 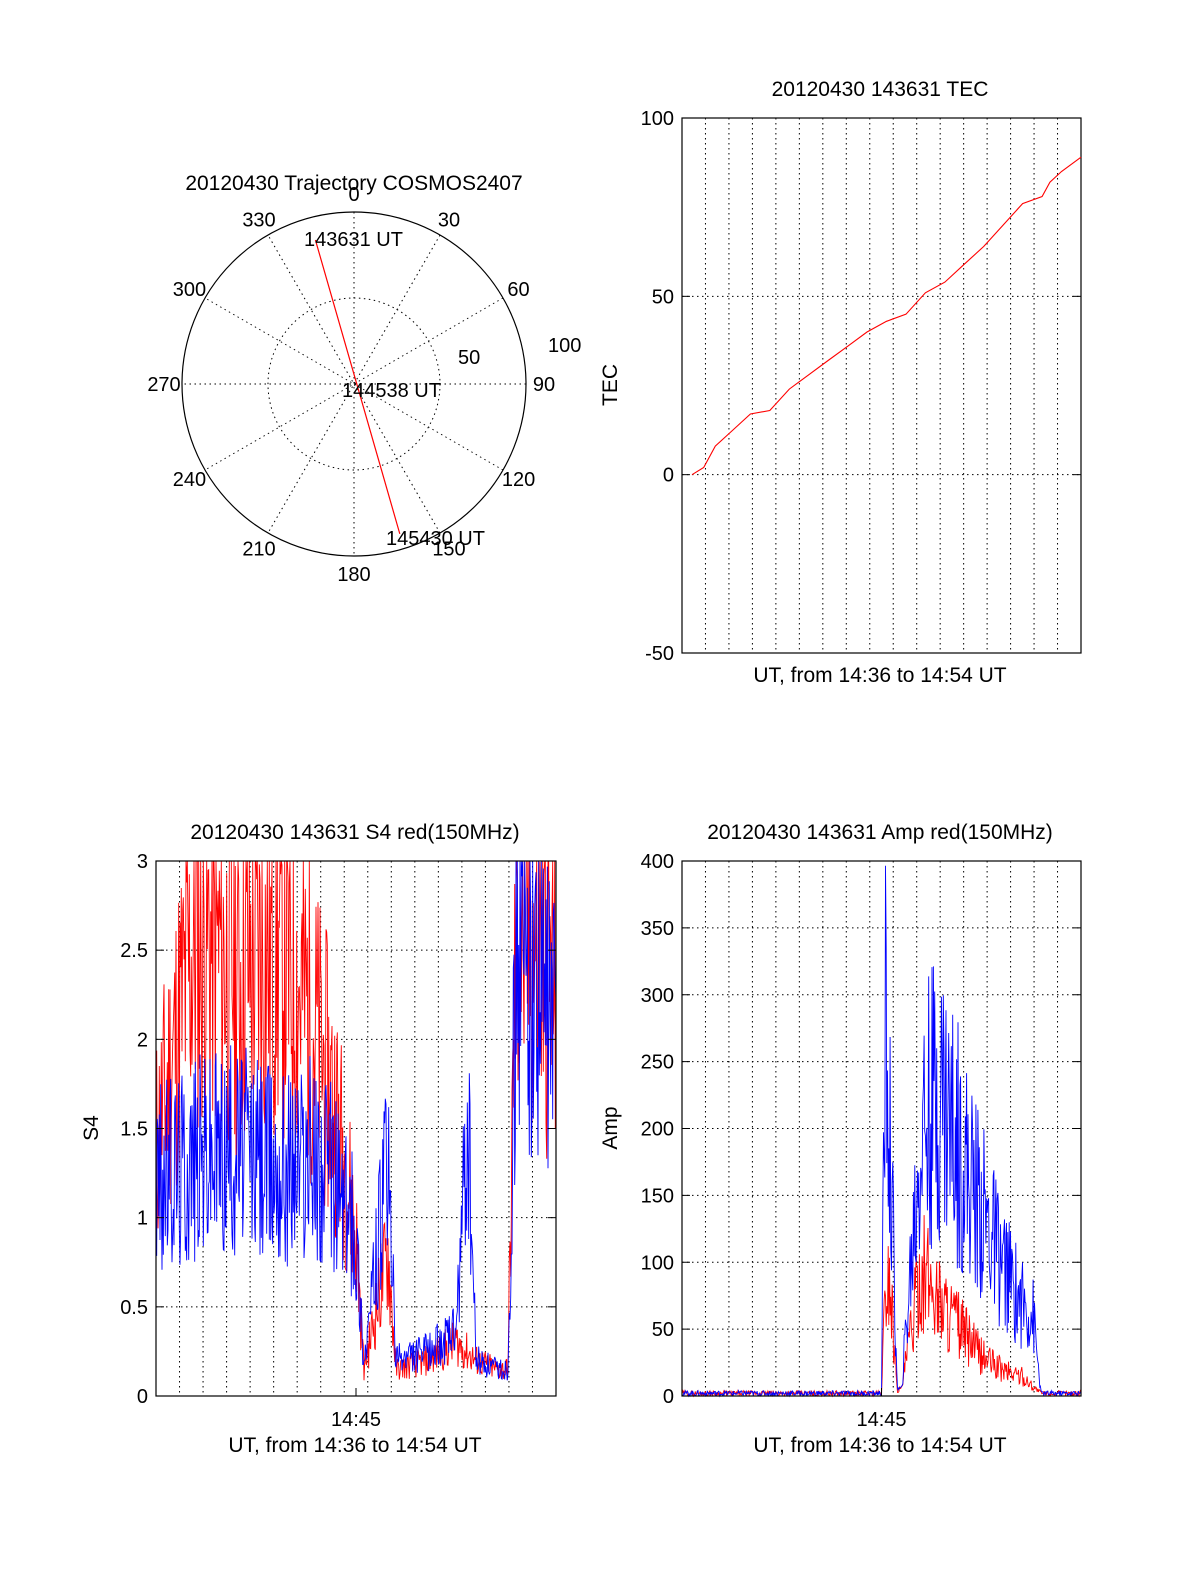 I want to click on polar-grid, so click(x=354, y=384).